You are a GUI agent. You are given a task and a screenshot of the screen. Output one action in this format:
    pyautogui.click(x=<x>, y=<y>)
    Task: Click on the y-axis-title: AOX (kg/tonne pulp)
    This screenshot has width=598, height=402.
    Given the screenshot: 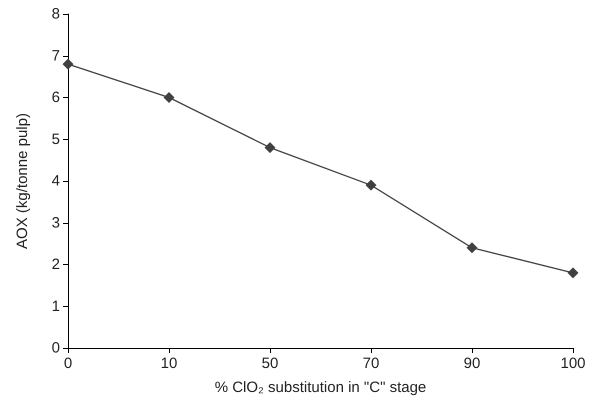 What is the action you would take?
    pyautogui.click(x=22, y=181)
    